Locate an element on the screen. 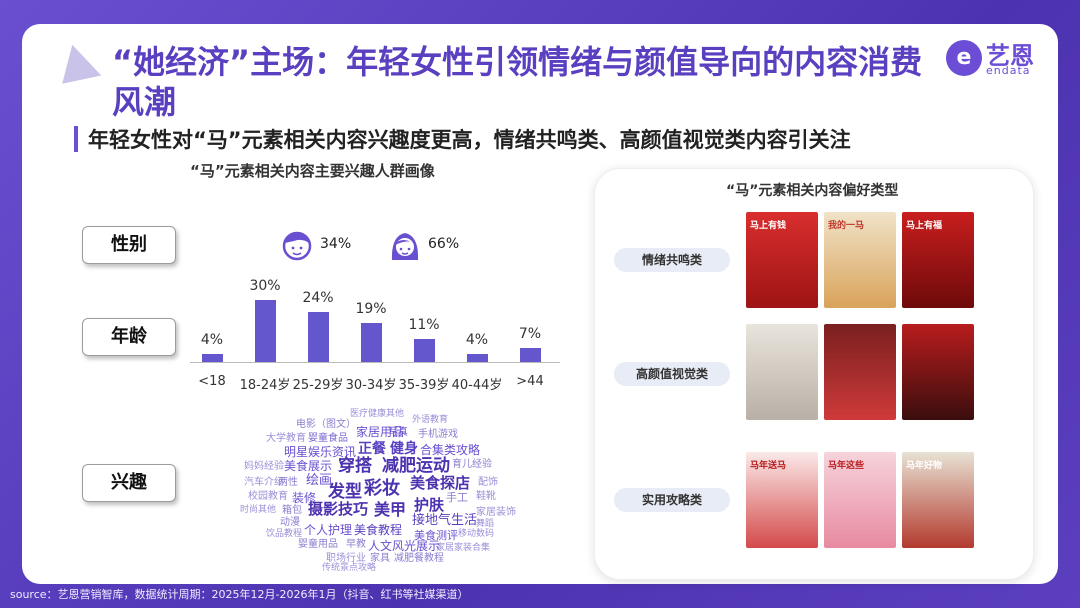  age-category-label: <18 is located at coordinates (212, 381).